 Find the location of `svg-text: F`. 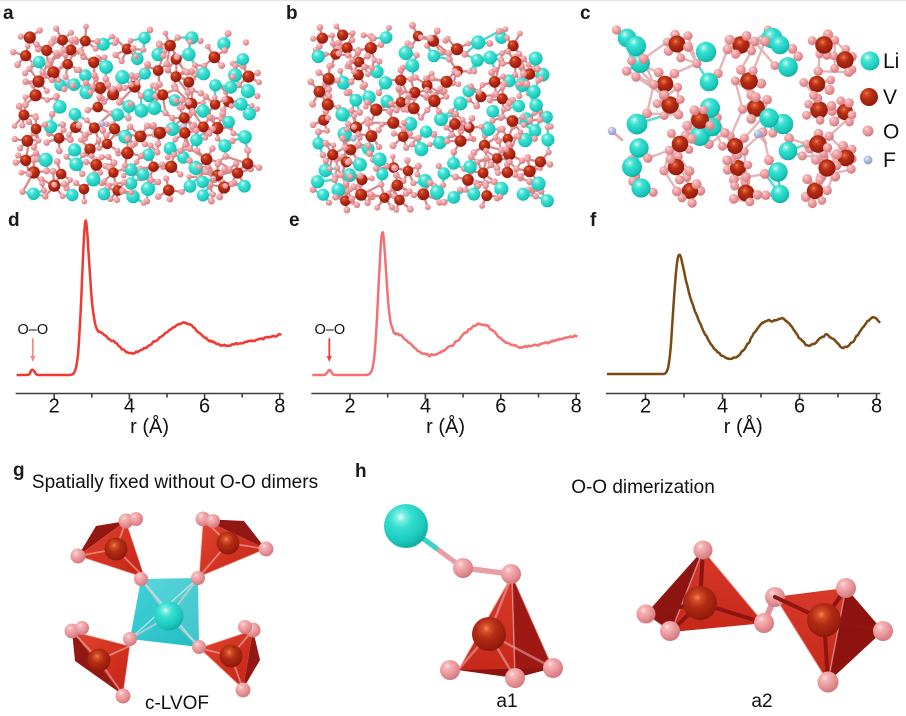

svg-text: F is located at coordinates (889, 160).